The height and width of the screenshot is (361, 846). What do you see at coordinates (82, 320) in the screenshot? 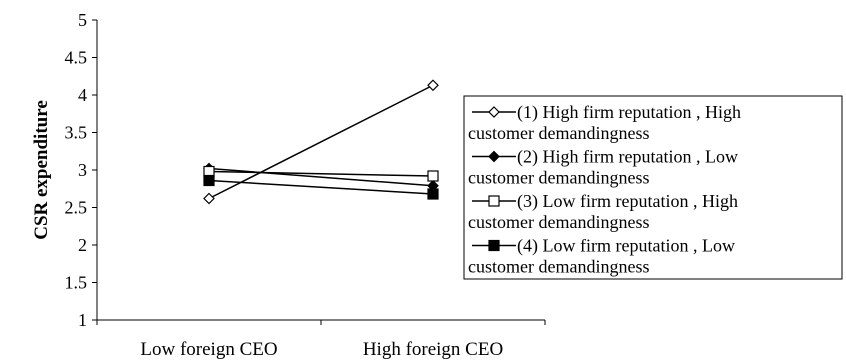
I see `y-tick-label: 1` at bounding box center [82, 320].